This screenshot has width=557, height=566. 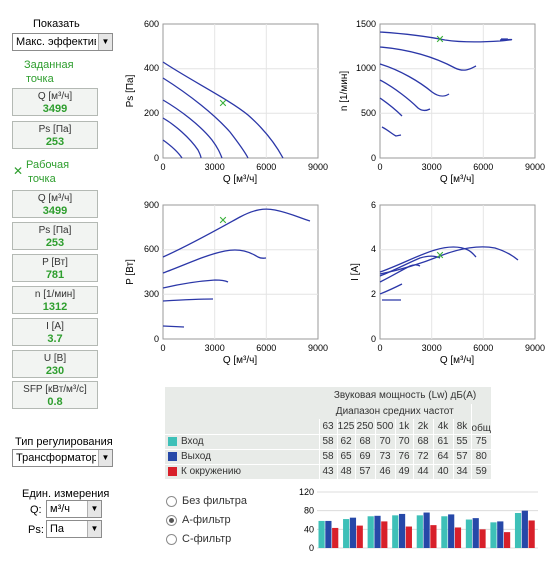 I want to click on i-ytick: 0, so click(x=373, y=339).